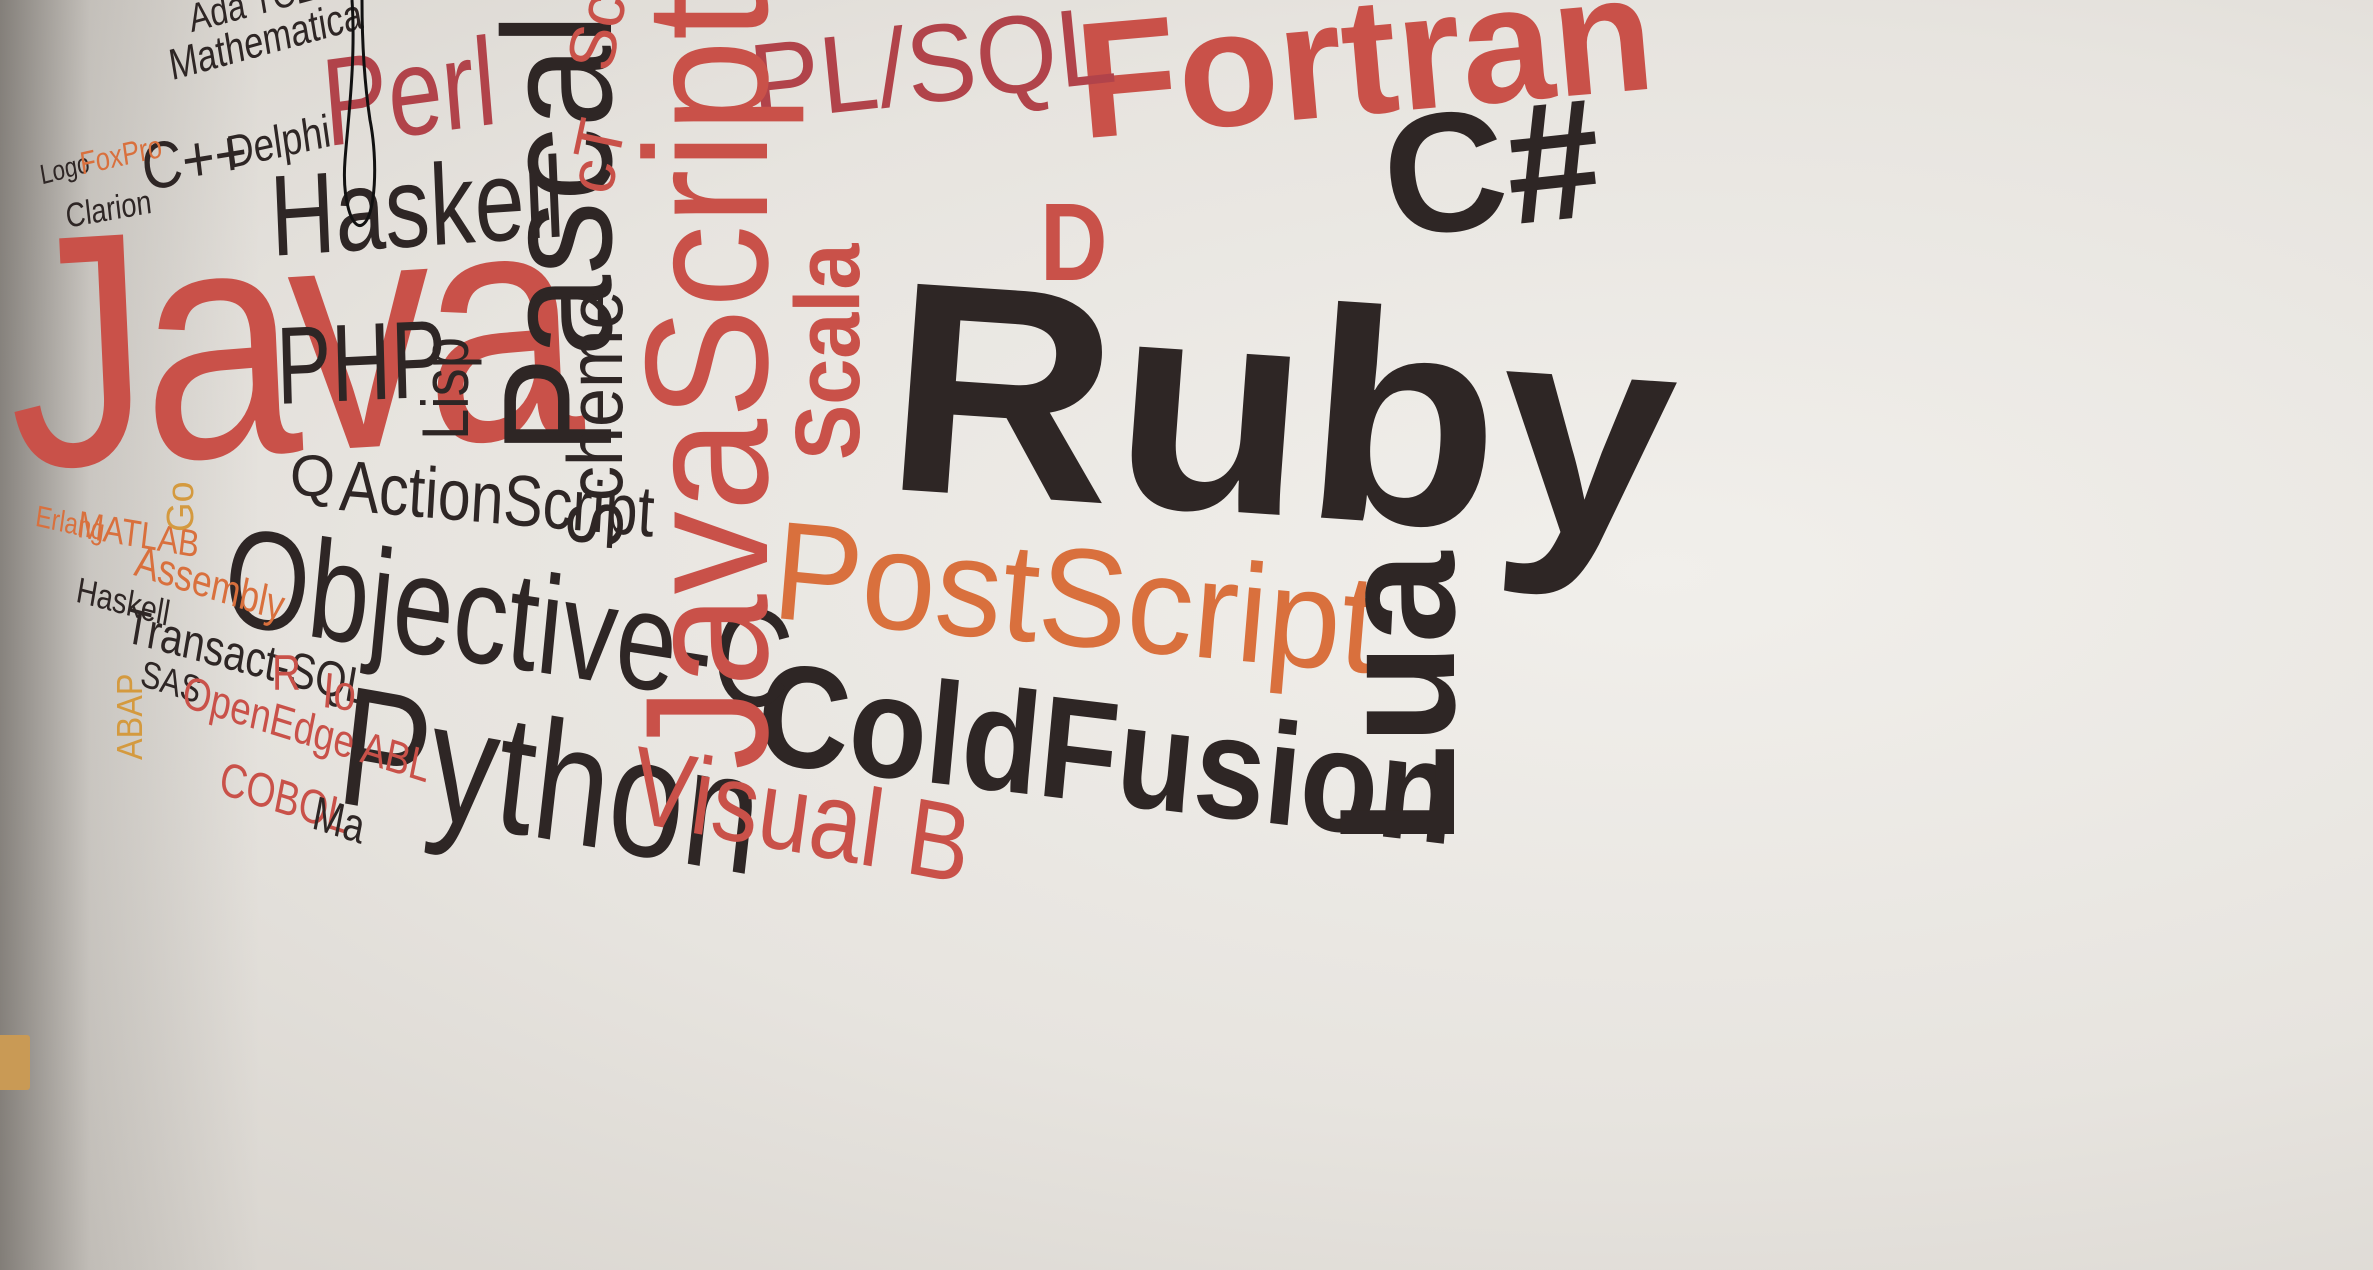  I want to click on word-d: D, so click(1074, 242).